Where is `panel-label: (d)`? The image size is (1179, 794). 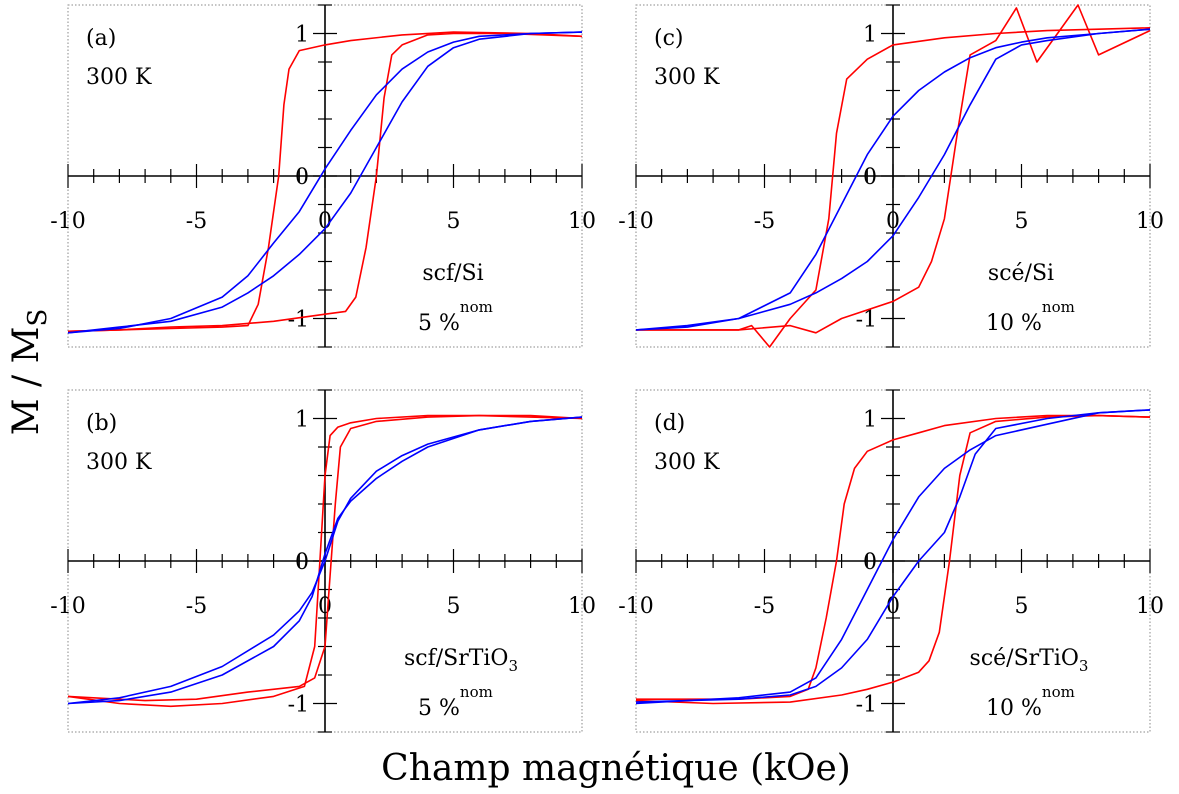
panel-label: (d) is located at coordinates (669, 423).